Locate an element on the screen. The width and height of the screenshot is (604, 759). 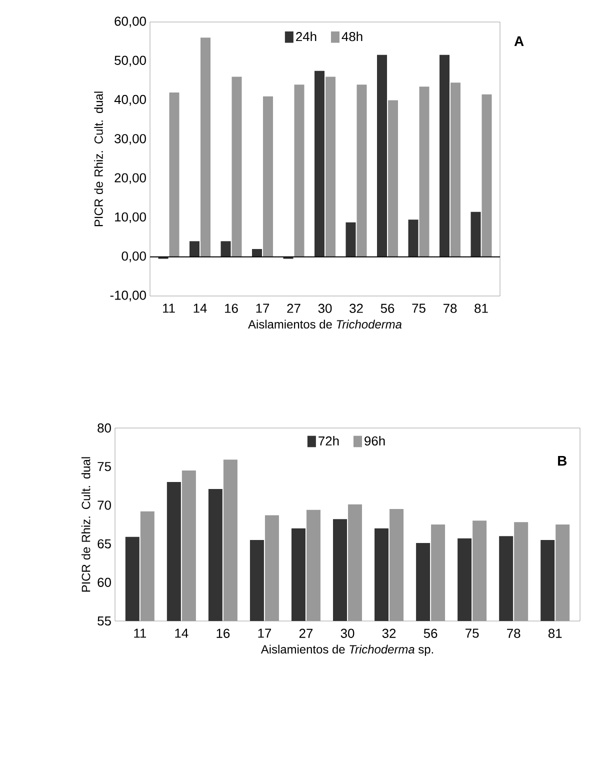
y-tick-label: 70 is located at coordinates (104, 505).